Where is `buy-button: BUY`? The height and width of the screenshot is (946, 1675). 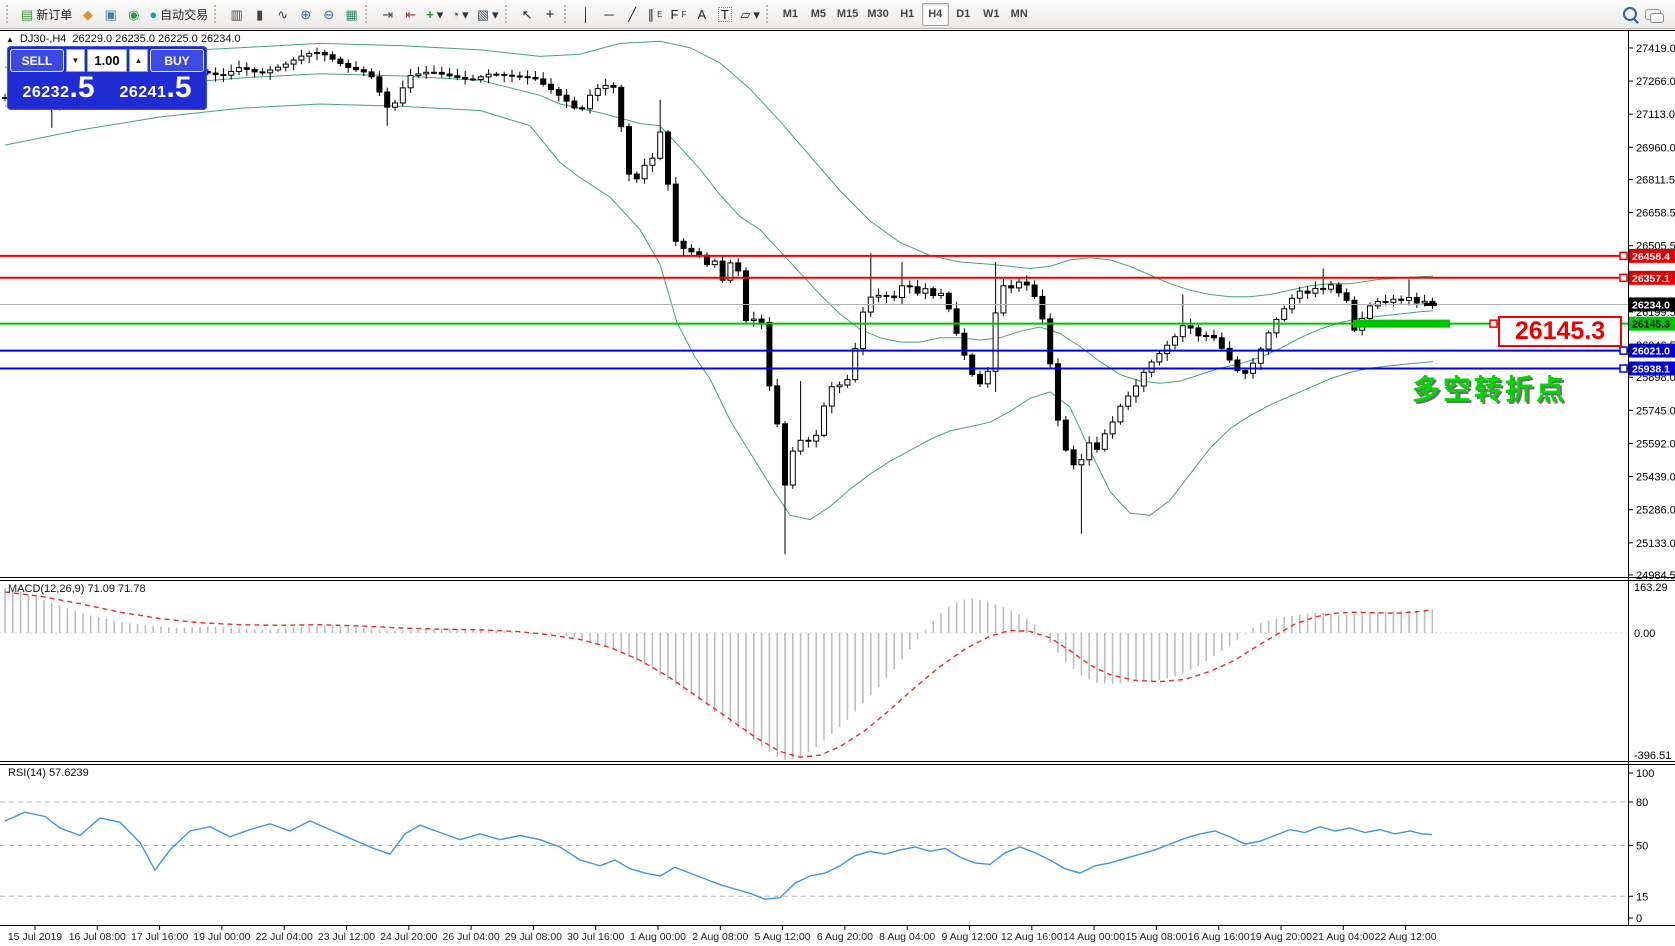 buy-button: BUY is located at coordinates (177, 60).